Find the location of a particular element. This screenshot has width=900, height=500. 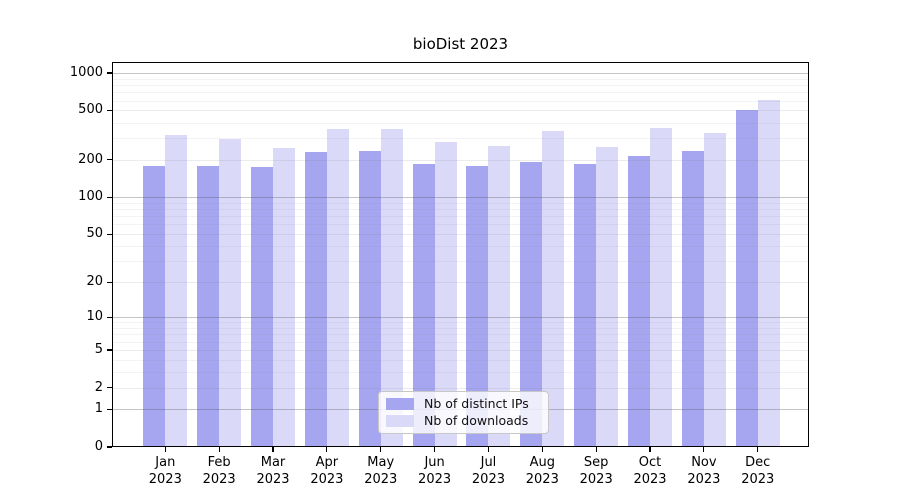

bar-distinct-ips-aug is located at coordinates (531, 304).